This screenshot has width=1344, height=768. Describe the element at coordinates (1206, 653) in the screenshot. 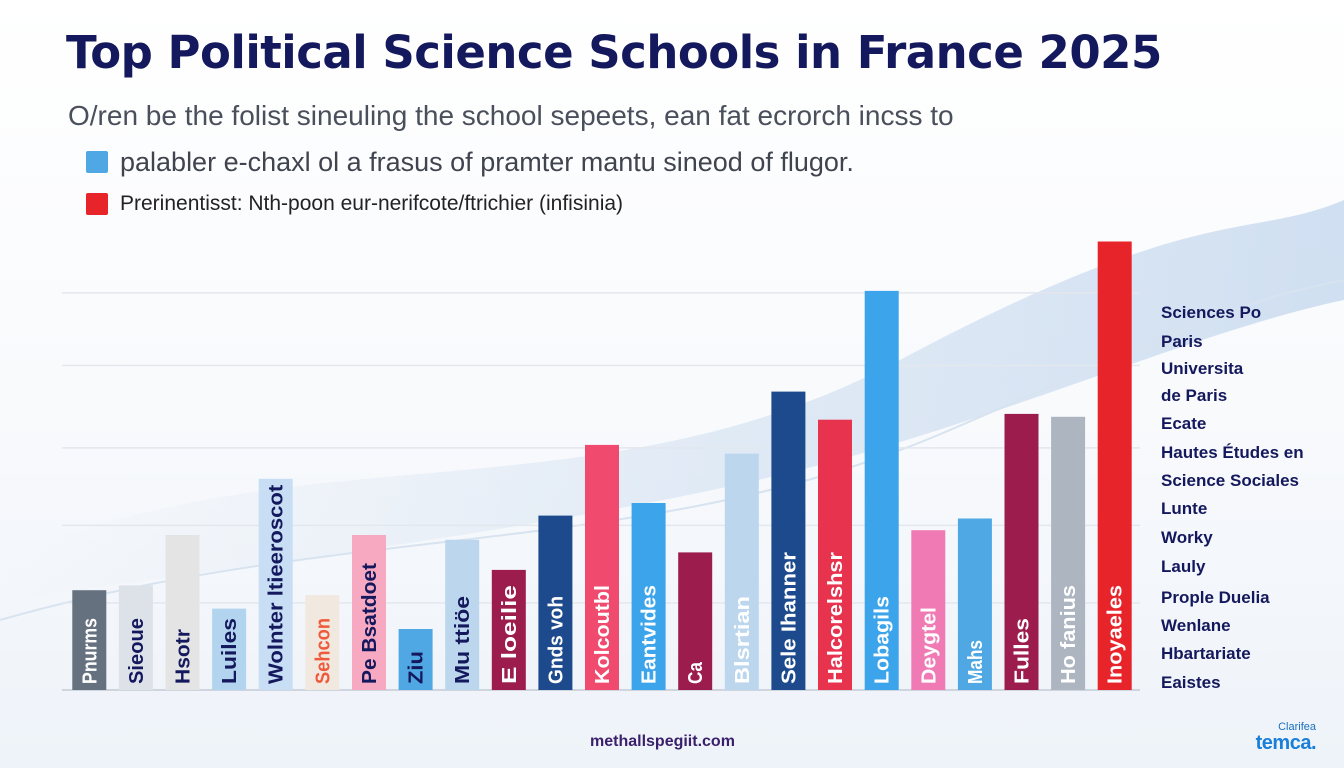

I see `school-list-item: Hbartariate` at that location.